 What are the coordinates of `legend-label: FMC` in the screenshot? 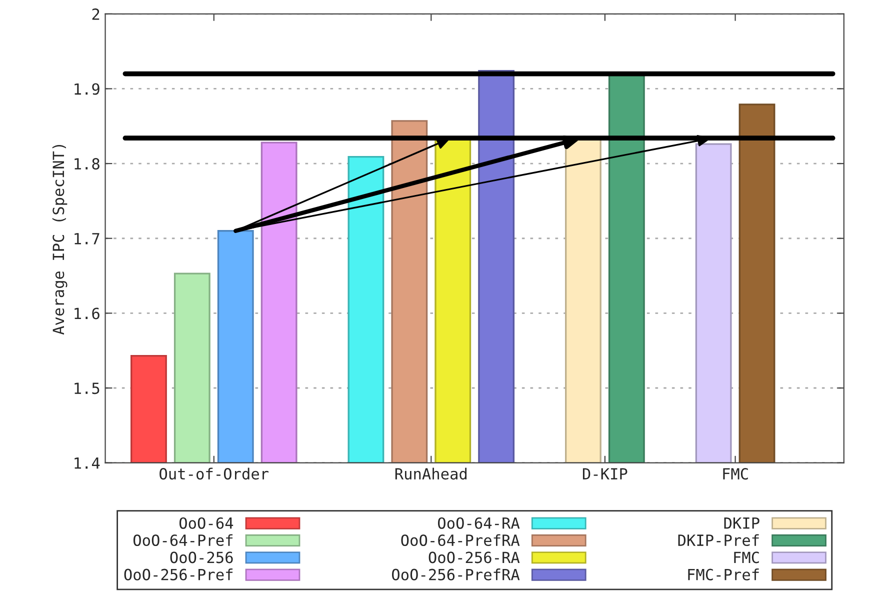 It's located at (746, 558).